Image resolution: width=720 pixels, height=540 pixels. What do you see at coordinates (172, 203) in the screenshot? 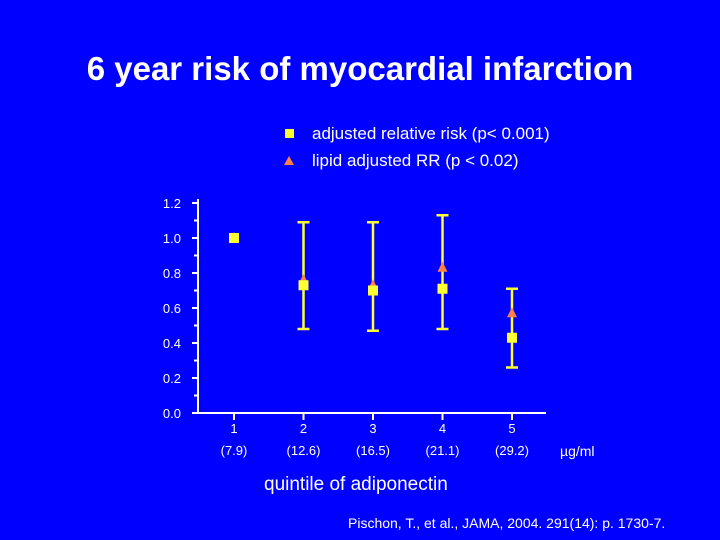
I see `y-tick-label: 1.2` at bounding box center [172, 203].